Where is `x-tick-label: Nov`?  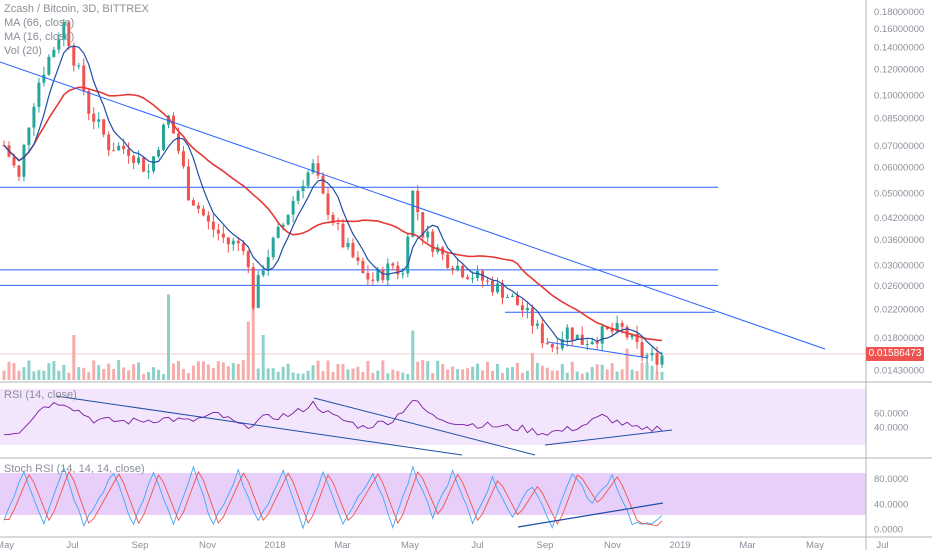 x-tick-label: Nov is located at coordinates (612, 545).